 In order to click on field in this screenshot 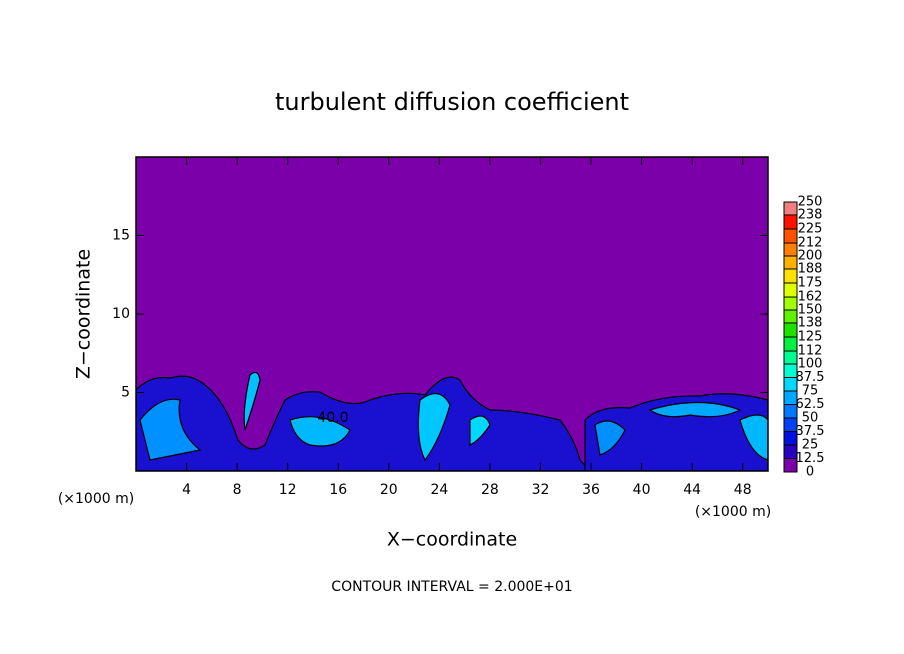, I will do `click(452, 421)`.